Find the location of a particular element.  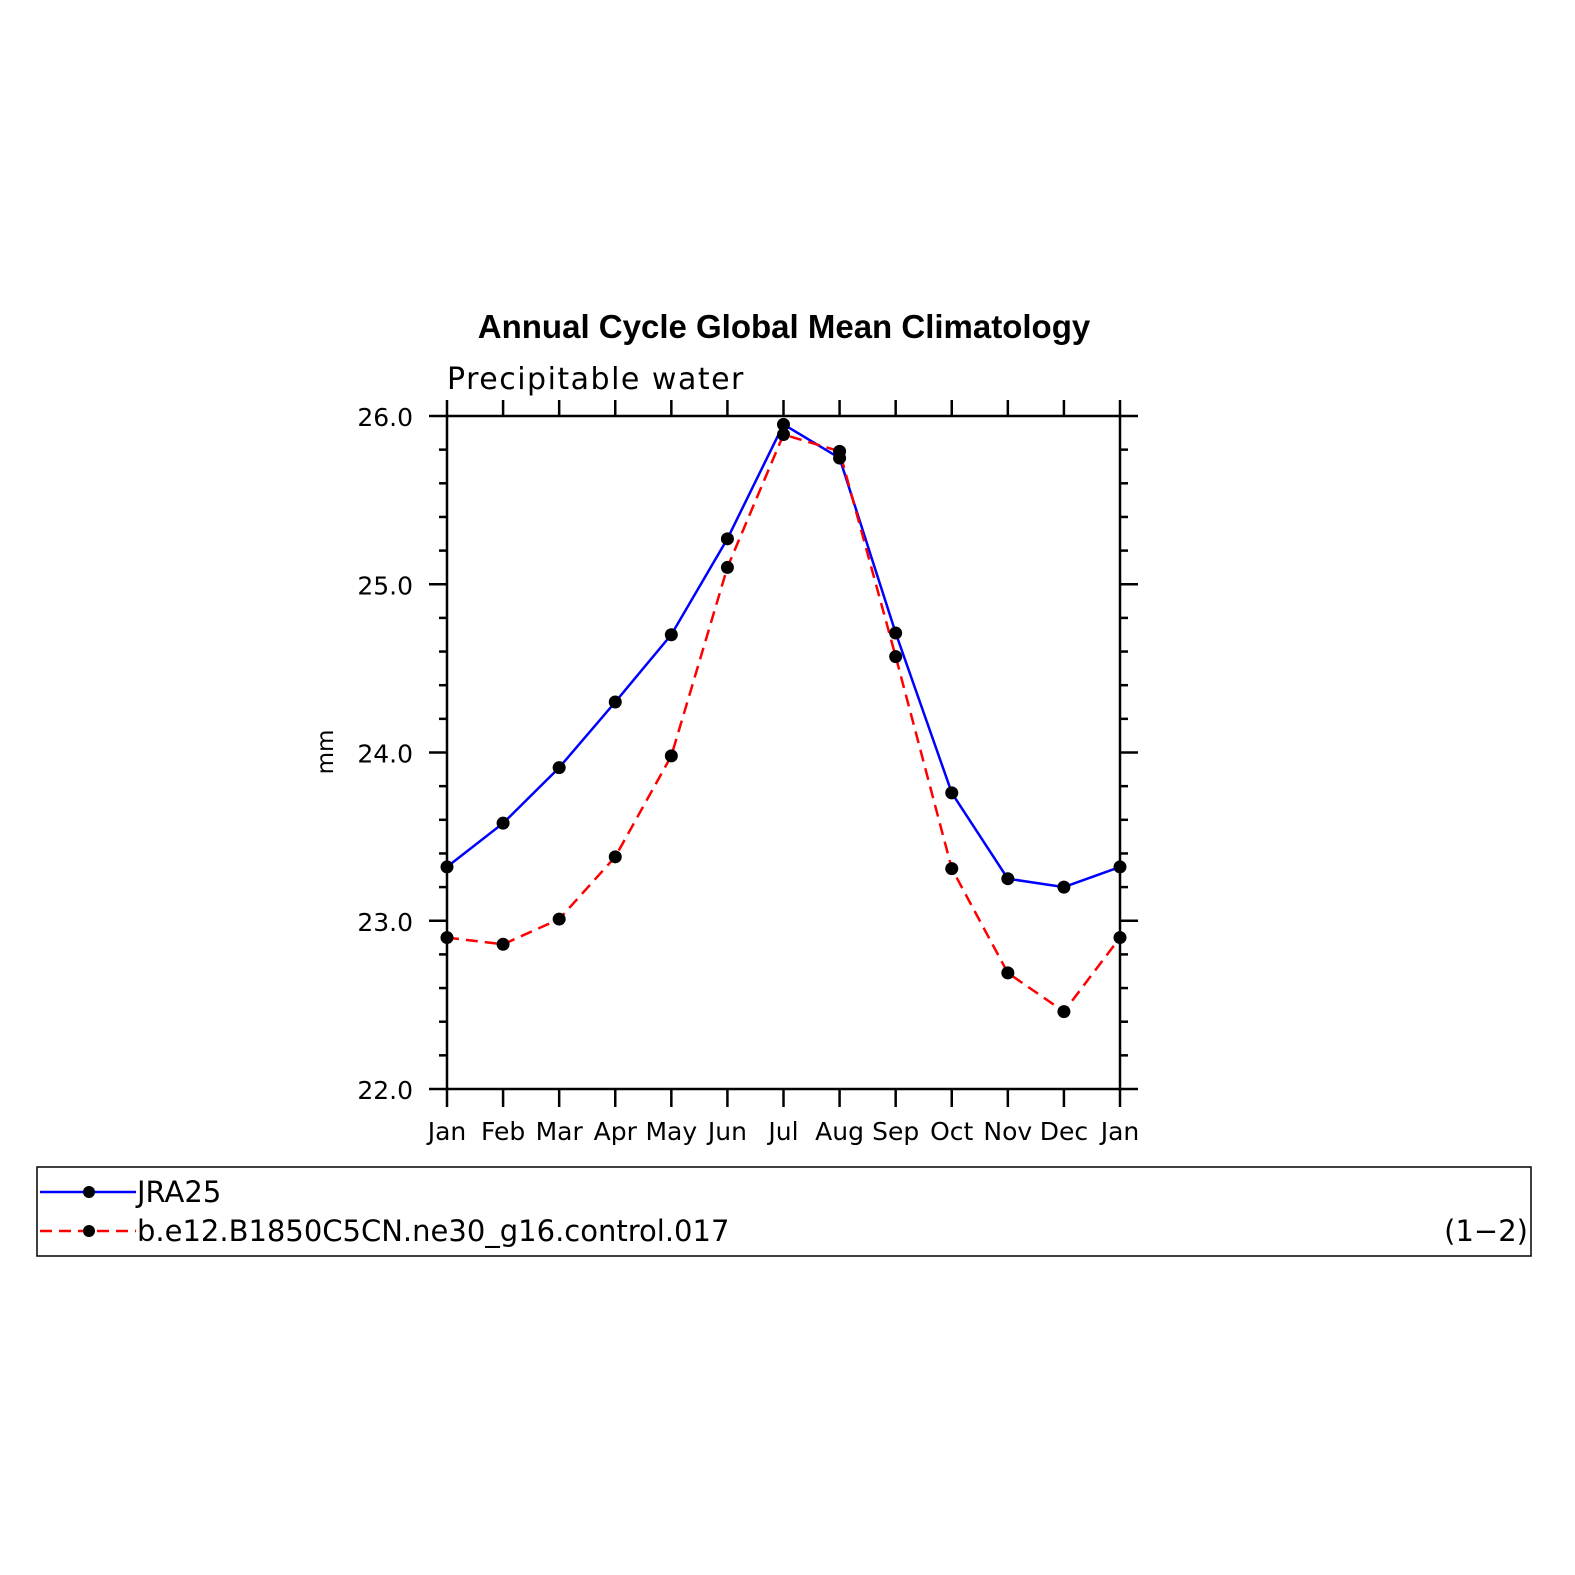

x-tick-label: Mar is located at coordinates (560, 1131).